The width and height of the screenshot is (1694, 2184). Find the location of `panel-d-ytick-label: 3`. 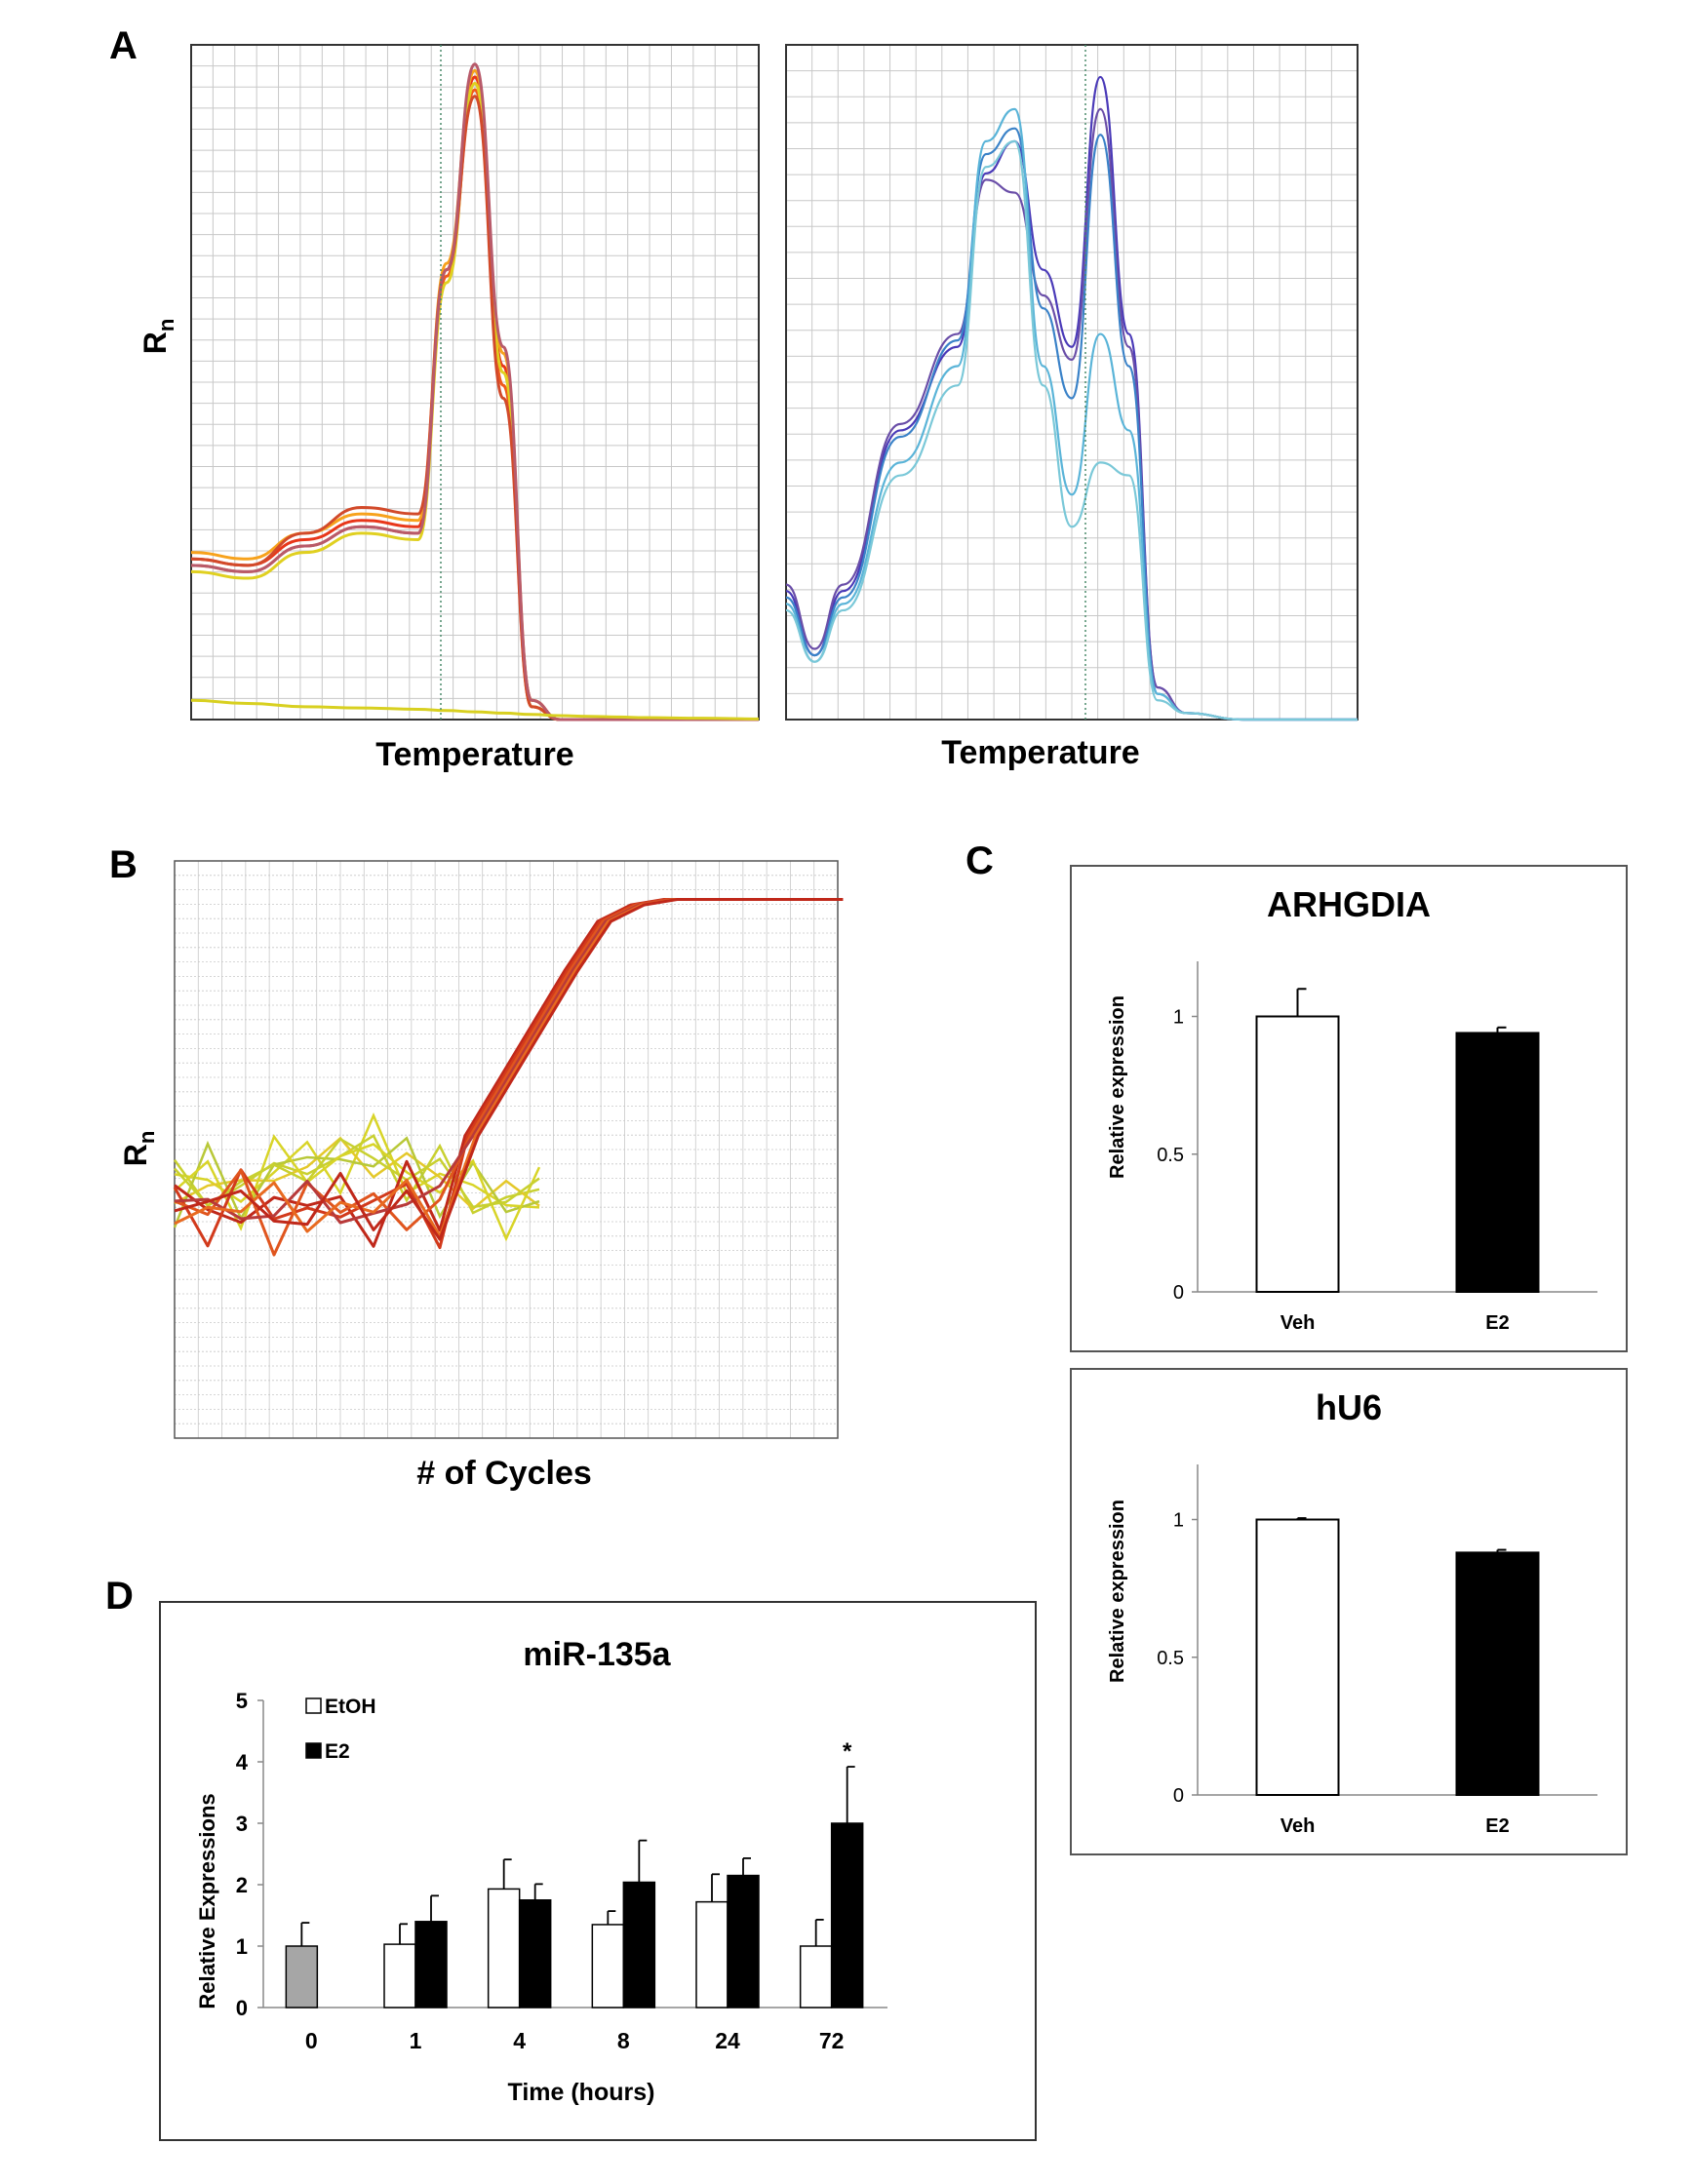

panel-d-ytick-label: 3 is located at coordinates (242, 1824).